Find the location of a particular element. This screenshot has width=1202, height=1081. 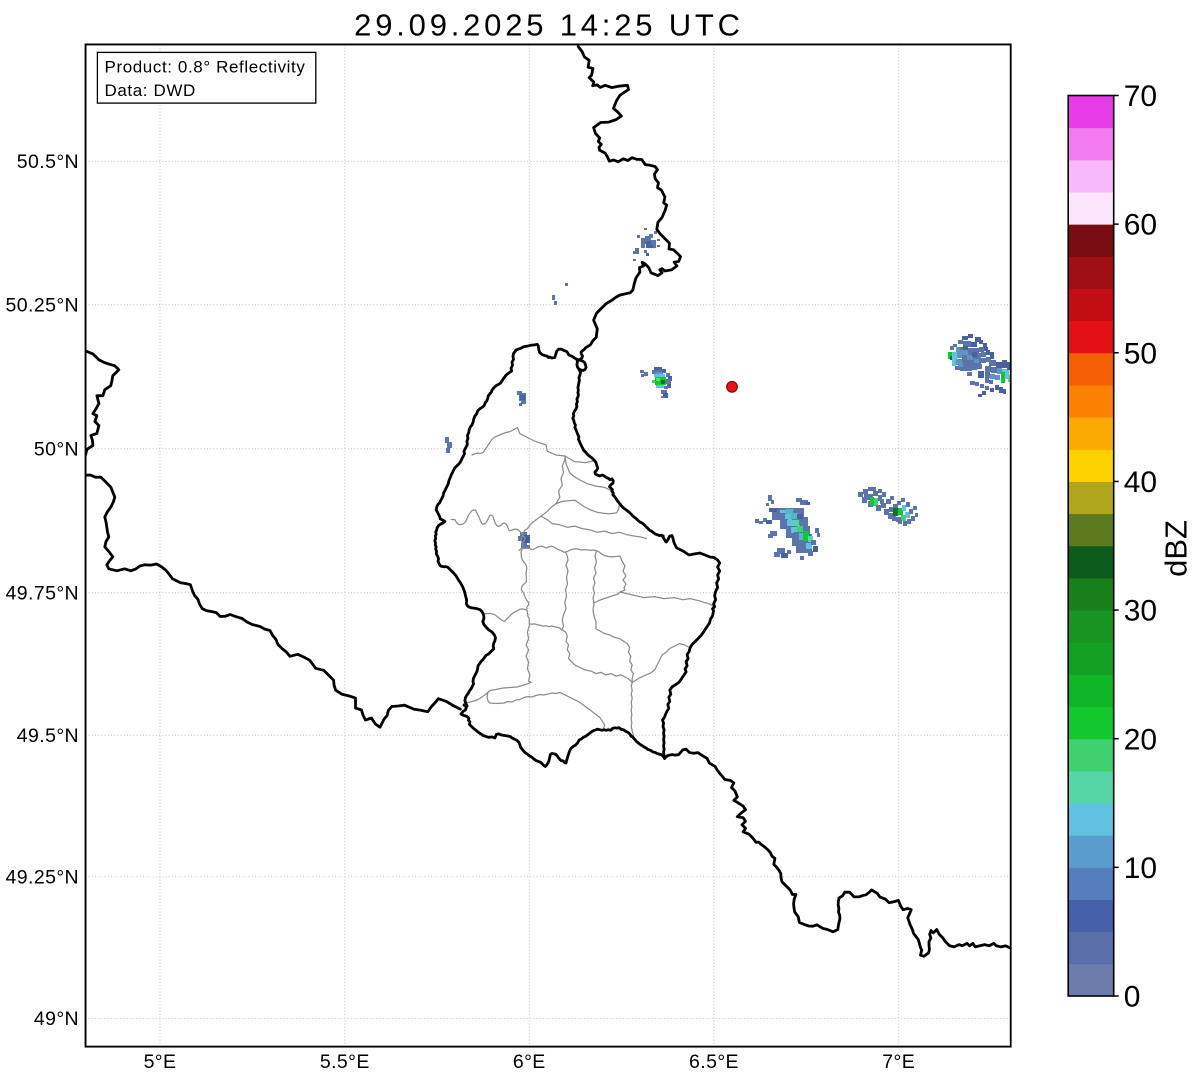

svg-text: 7°E is located at coordinates (898, 1062).